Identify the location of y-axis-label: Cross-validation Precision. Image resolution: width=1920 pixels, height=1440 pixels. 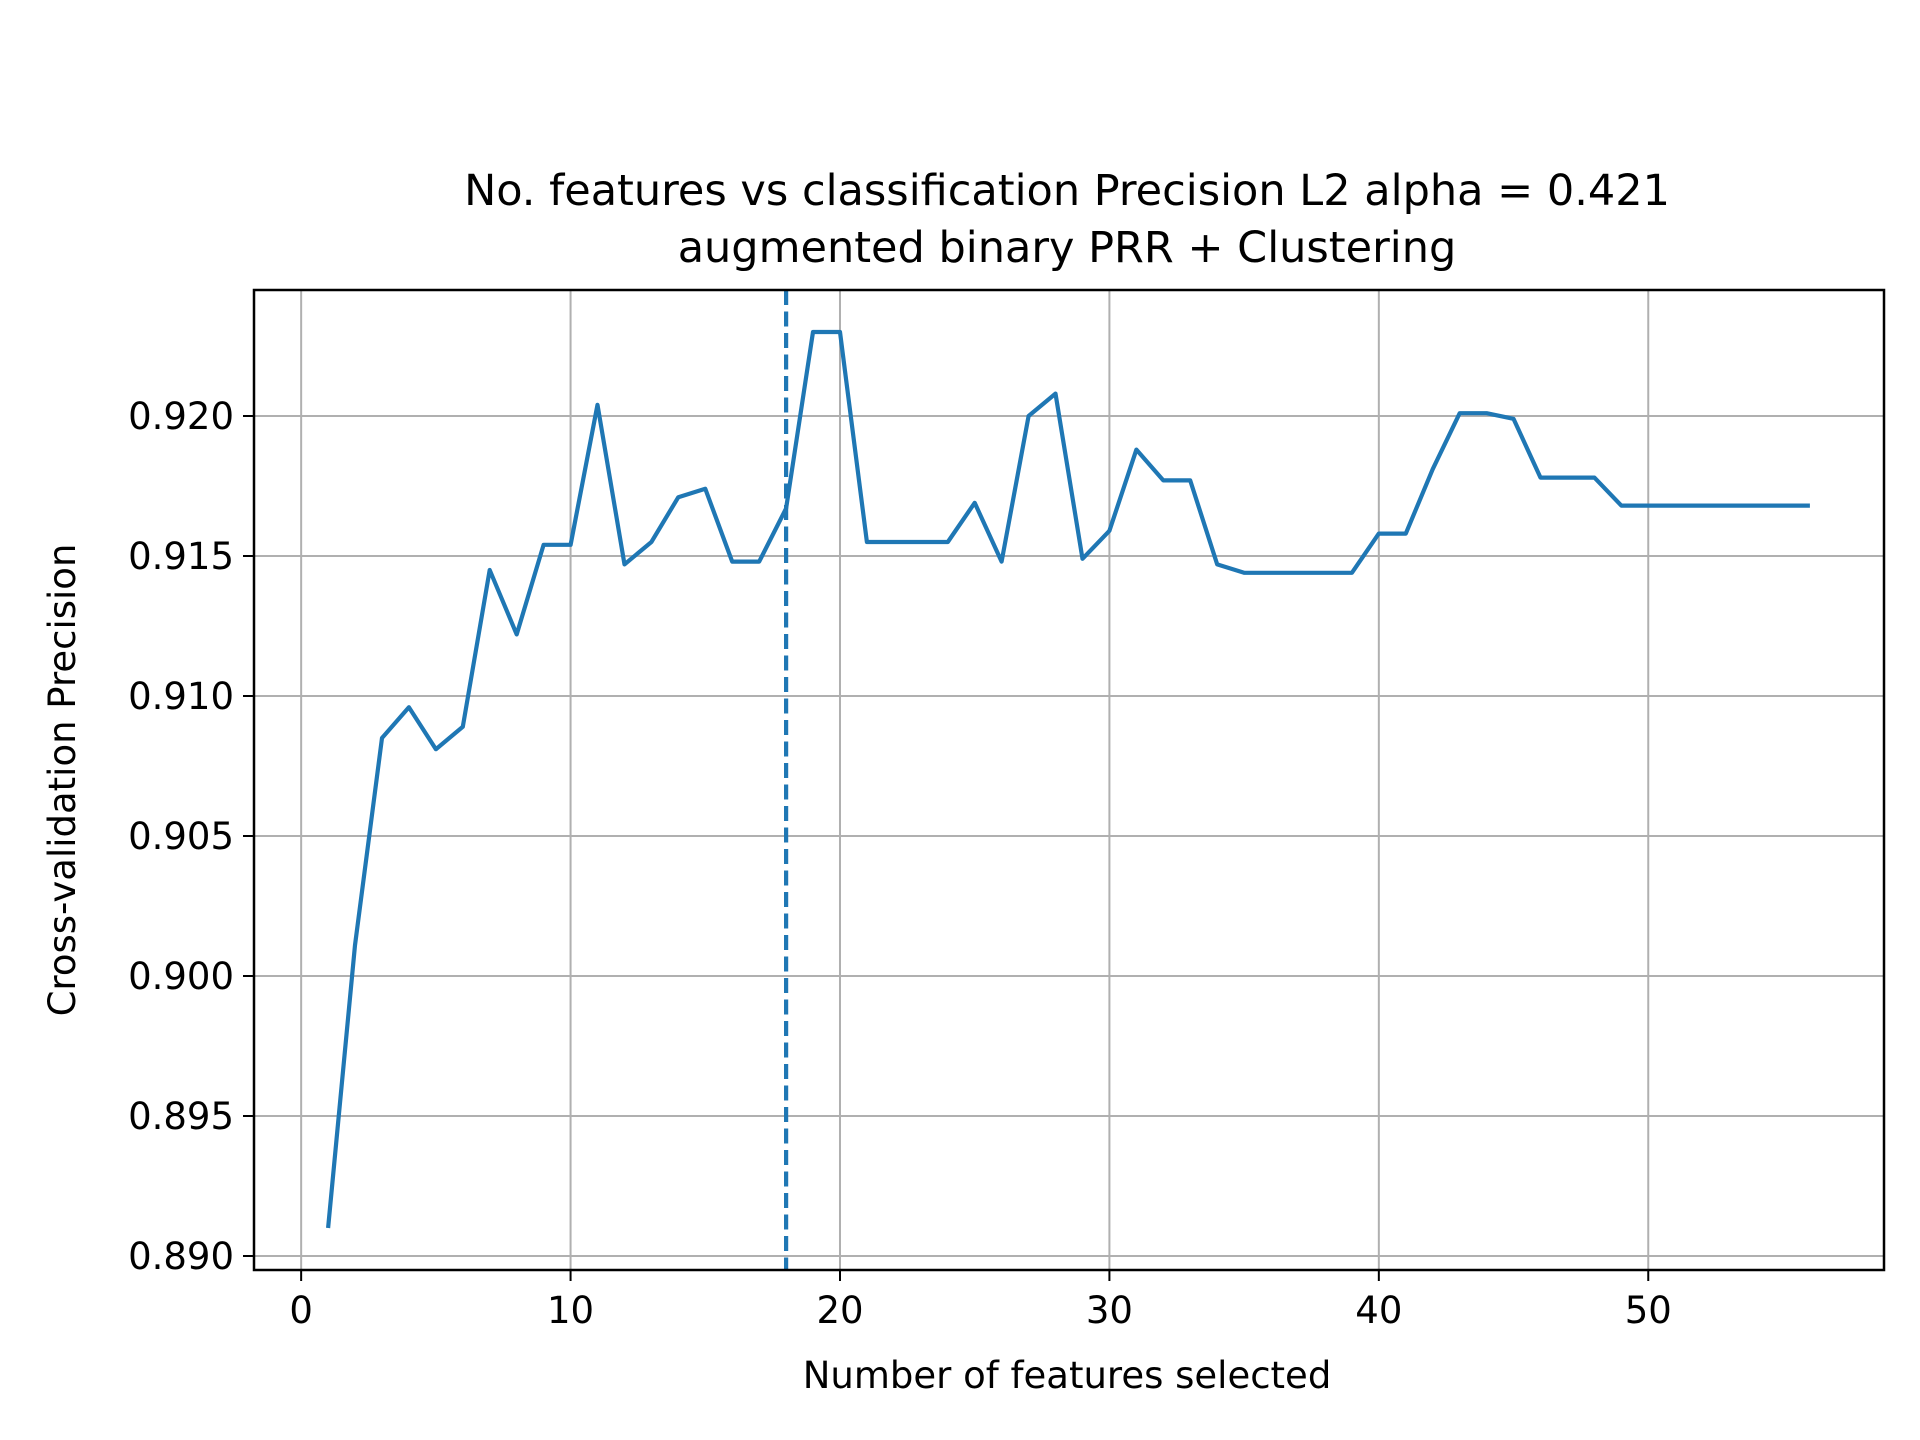
(62, 780).